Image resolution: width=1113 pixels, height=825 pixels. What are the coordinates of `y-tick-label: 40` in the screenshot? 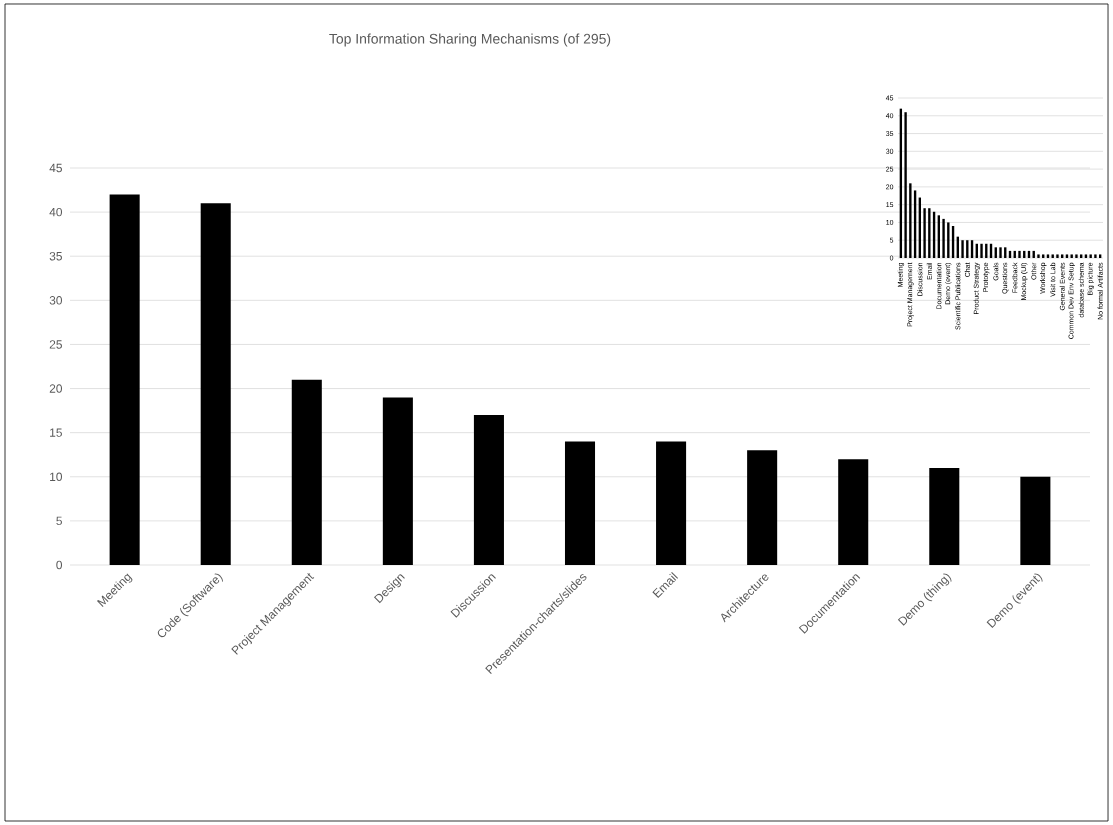 It's located at (56, 212).